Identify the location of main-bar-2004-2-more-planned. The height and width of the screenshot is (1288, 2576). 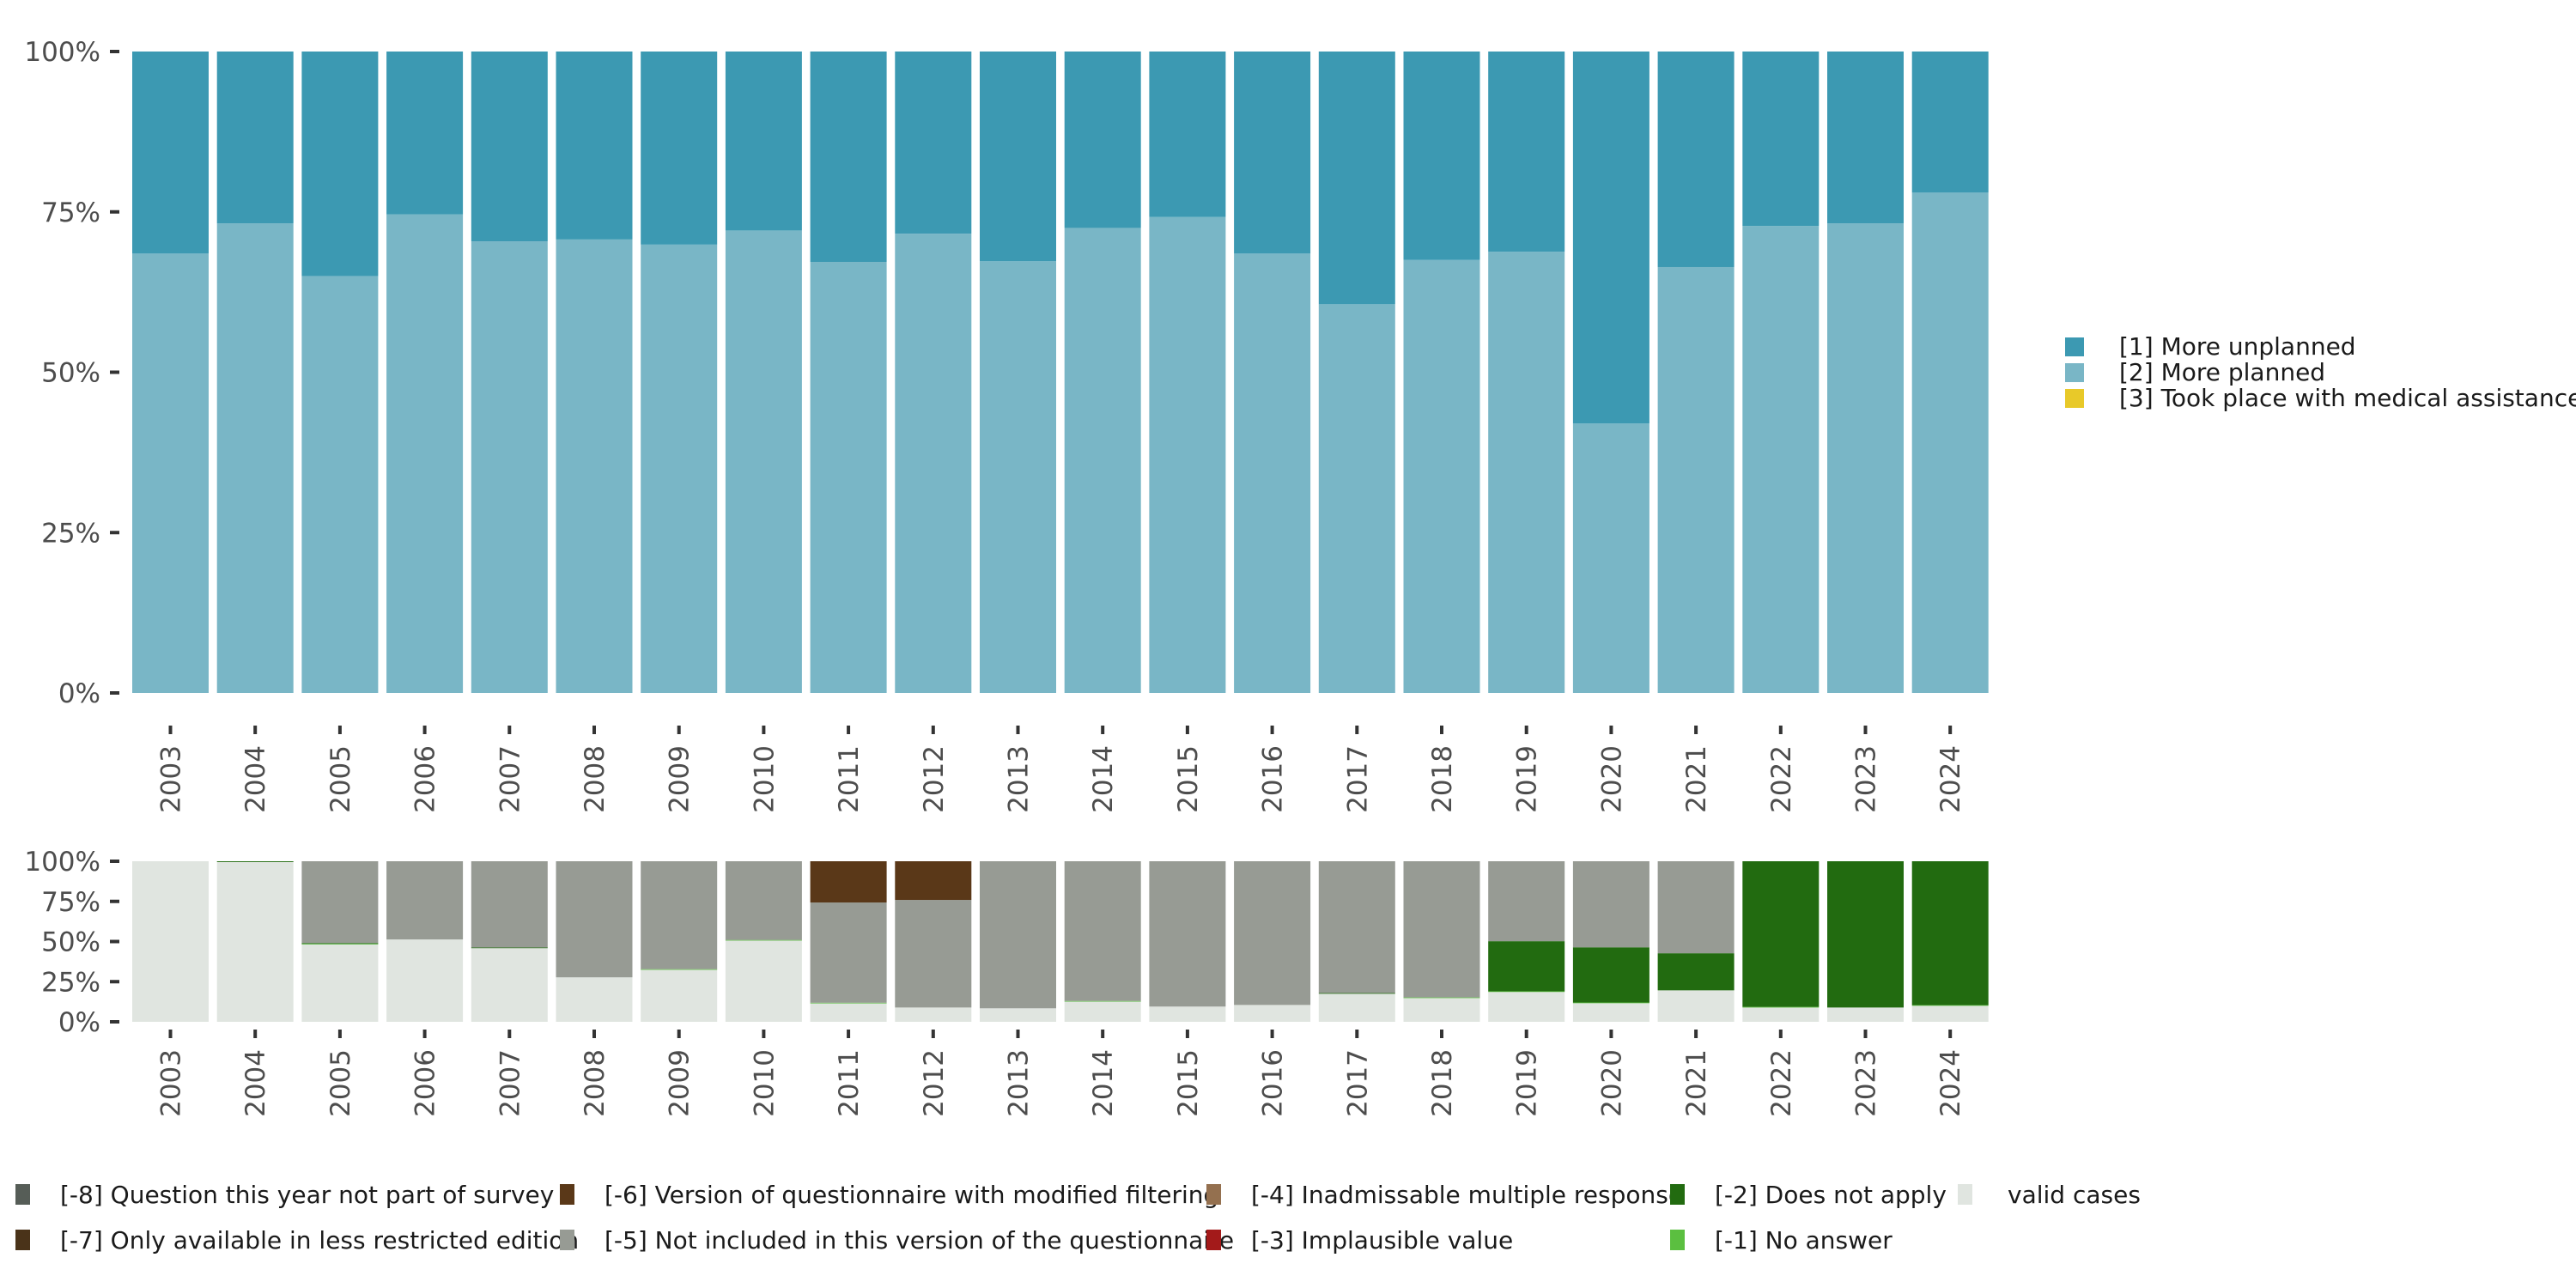
(255, 458).